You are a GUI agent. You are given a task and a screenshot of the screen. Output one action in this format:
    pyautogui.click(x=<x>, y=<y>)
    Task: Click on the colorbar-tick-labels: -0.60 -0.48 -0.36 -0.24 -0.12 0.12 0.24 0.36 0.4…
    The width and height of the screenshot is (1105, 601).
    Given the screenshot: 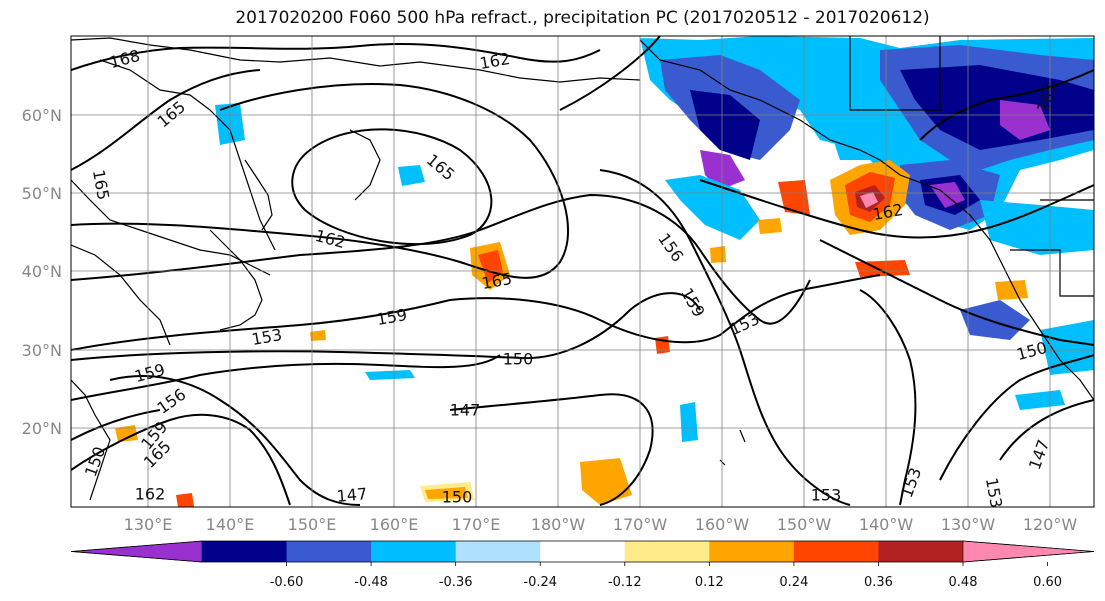 What is the action you would take?
    pyautogui.click(x=666, y=576)
    